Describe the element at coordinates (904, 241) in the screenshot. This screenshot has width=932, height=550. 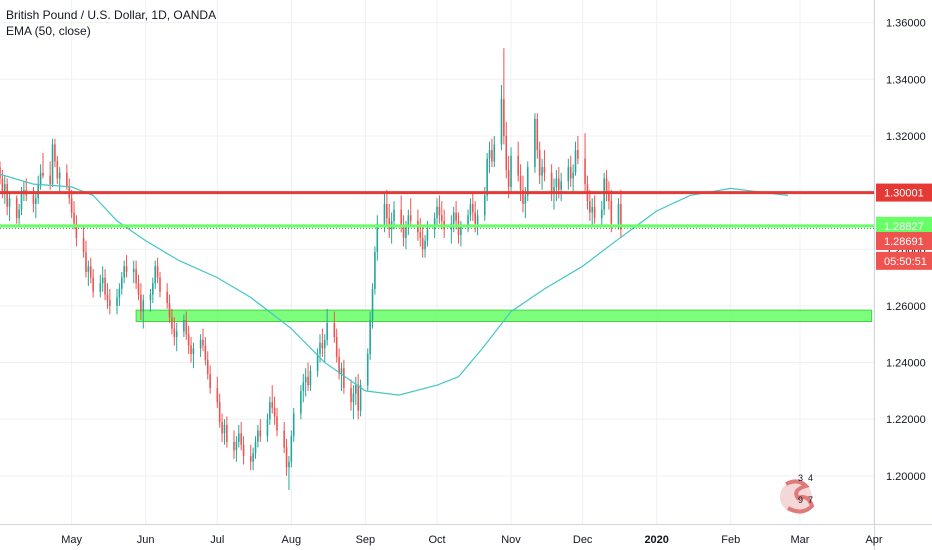
I see `last-price-tag-bg` at that location.